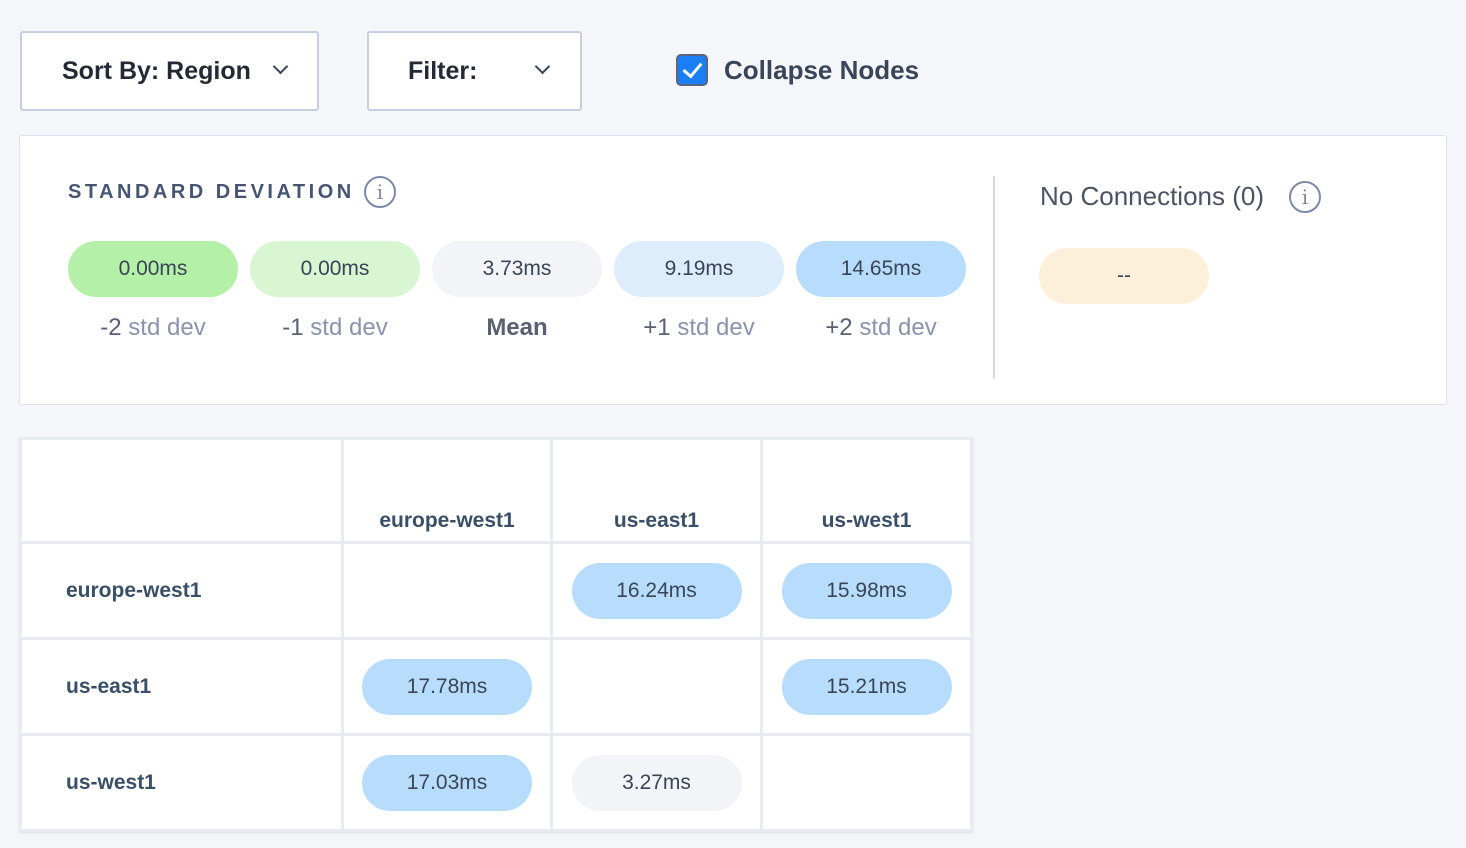 This screenshot has height=848, width=1466. I want to click on row-header: us-west1, so click(181, 782).